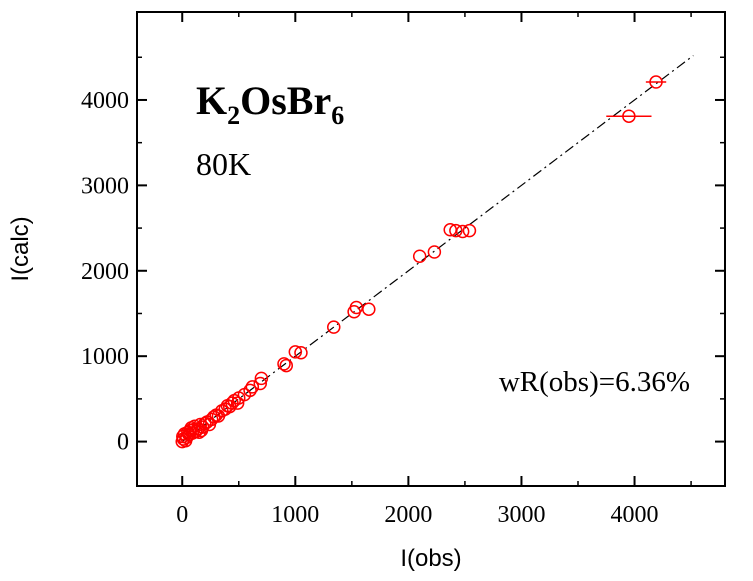  What do you see at coordinates (408, 515) in the screenshot?
I see `x-tick-label: 2000` at bounding box center [408, 515].